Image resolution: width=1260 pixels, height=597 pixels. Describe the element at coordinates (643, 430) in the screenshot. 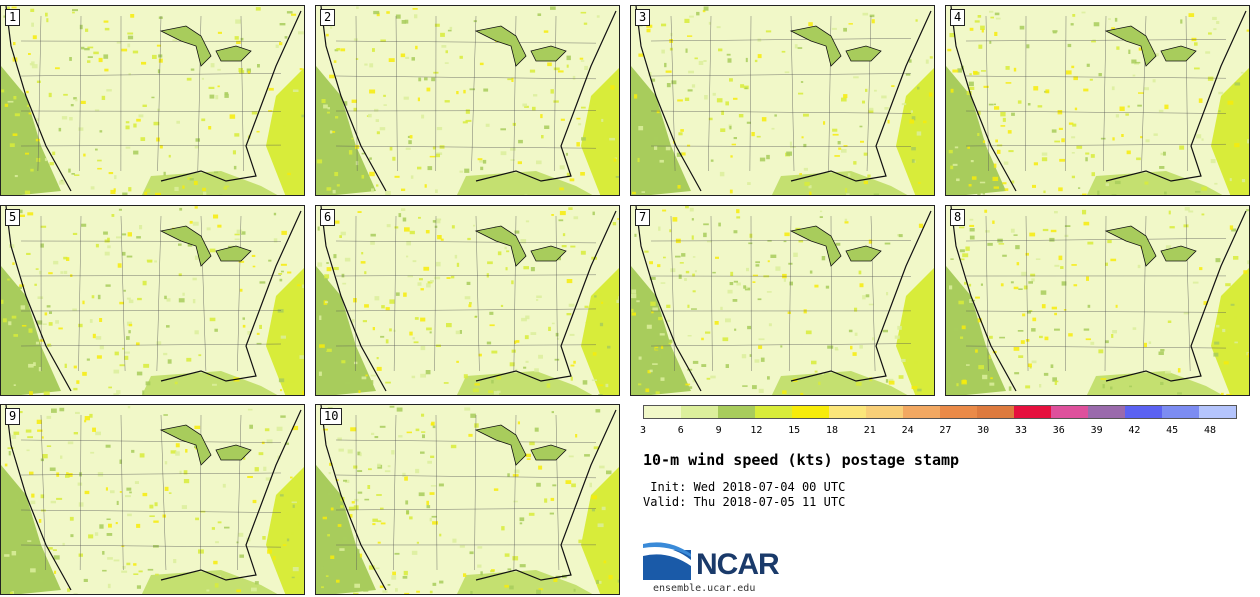

I see `colorbar-tick: 3` at that location.